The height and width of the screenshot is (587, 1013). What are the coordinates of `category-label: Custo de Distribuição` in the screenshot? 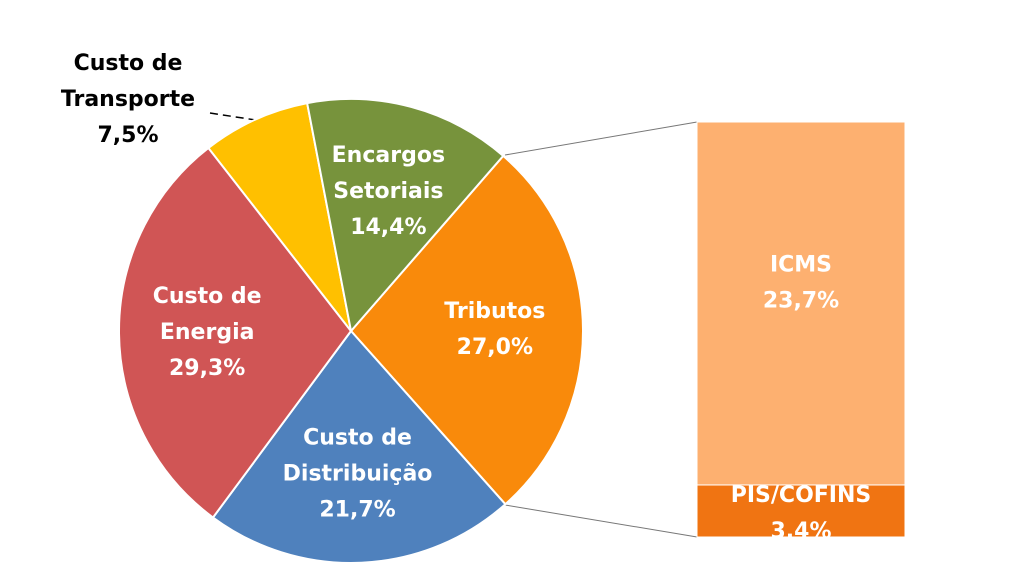 It's located at (358, 456).